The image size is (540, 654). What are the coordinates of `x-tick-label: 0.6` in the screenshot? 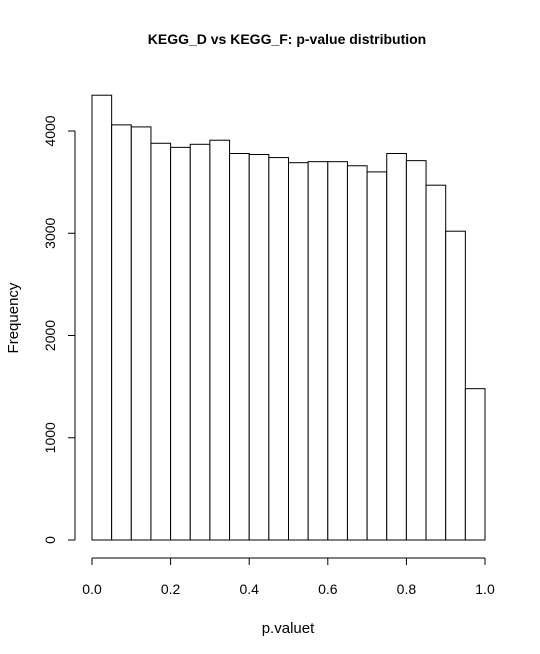 It's located at (328, 589).